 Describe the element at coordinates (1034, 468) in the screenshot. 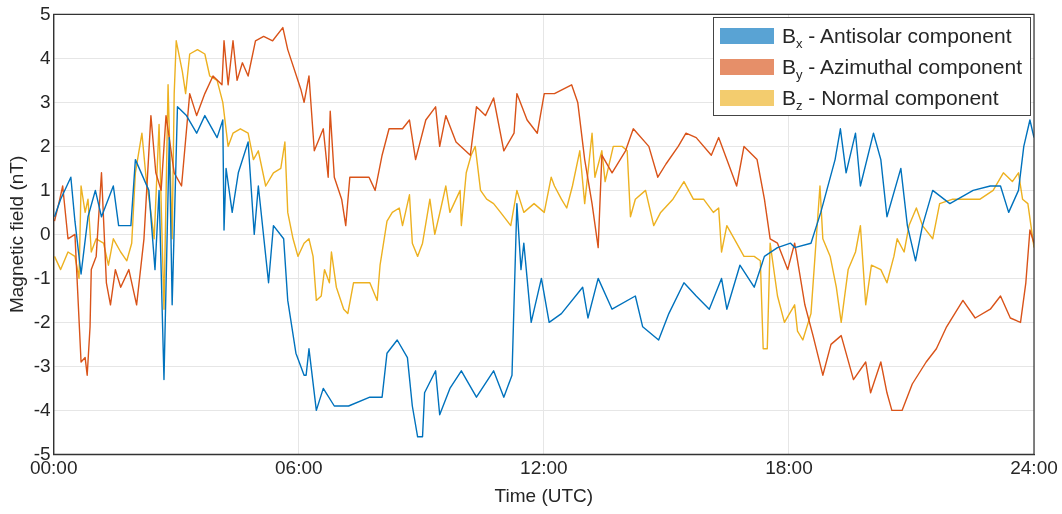

I see `x-tick-label: 24:00` at that location.